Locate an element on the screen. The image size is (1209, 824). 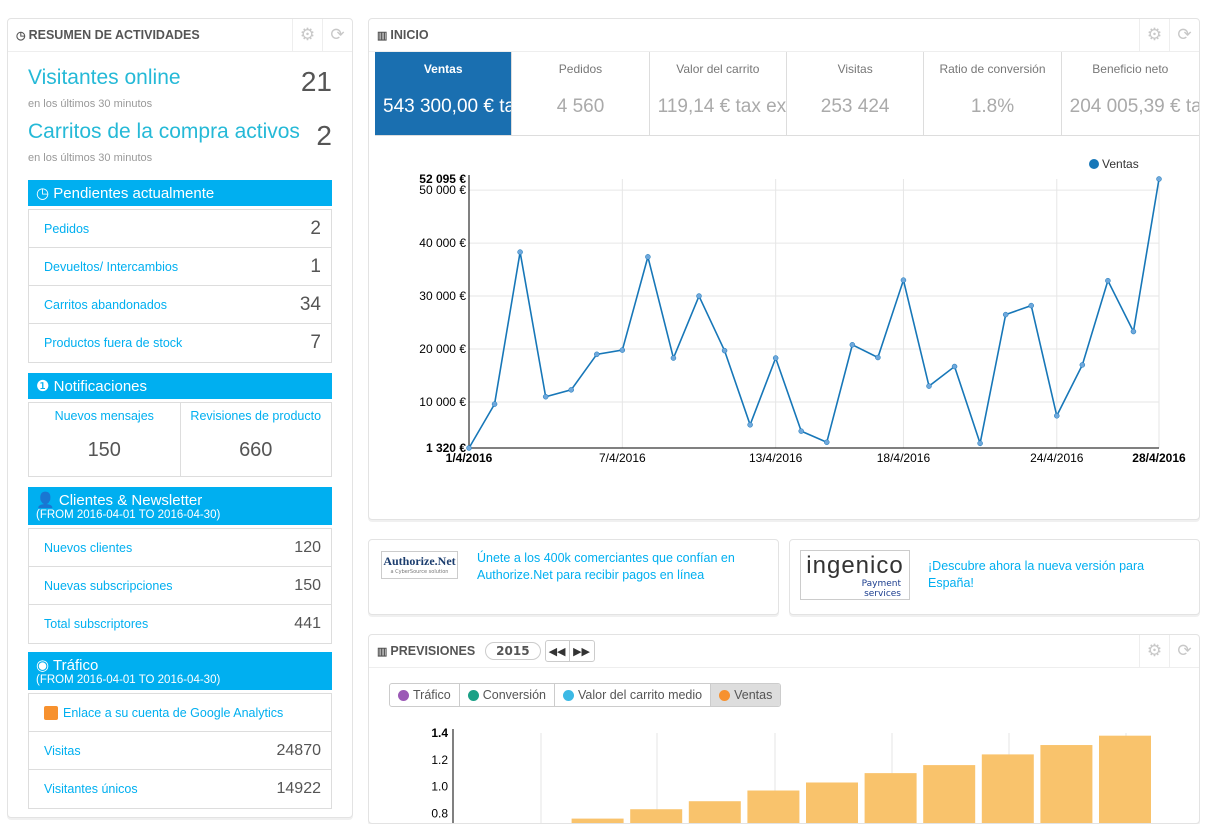
pending-returns-value: 1 is located at coordinates (315, 266).